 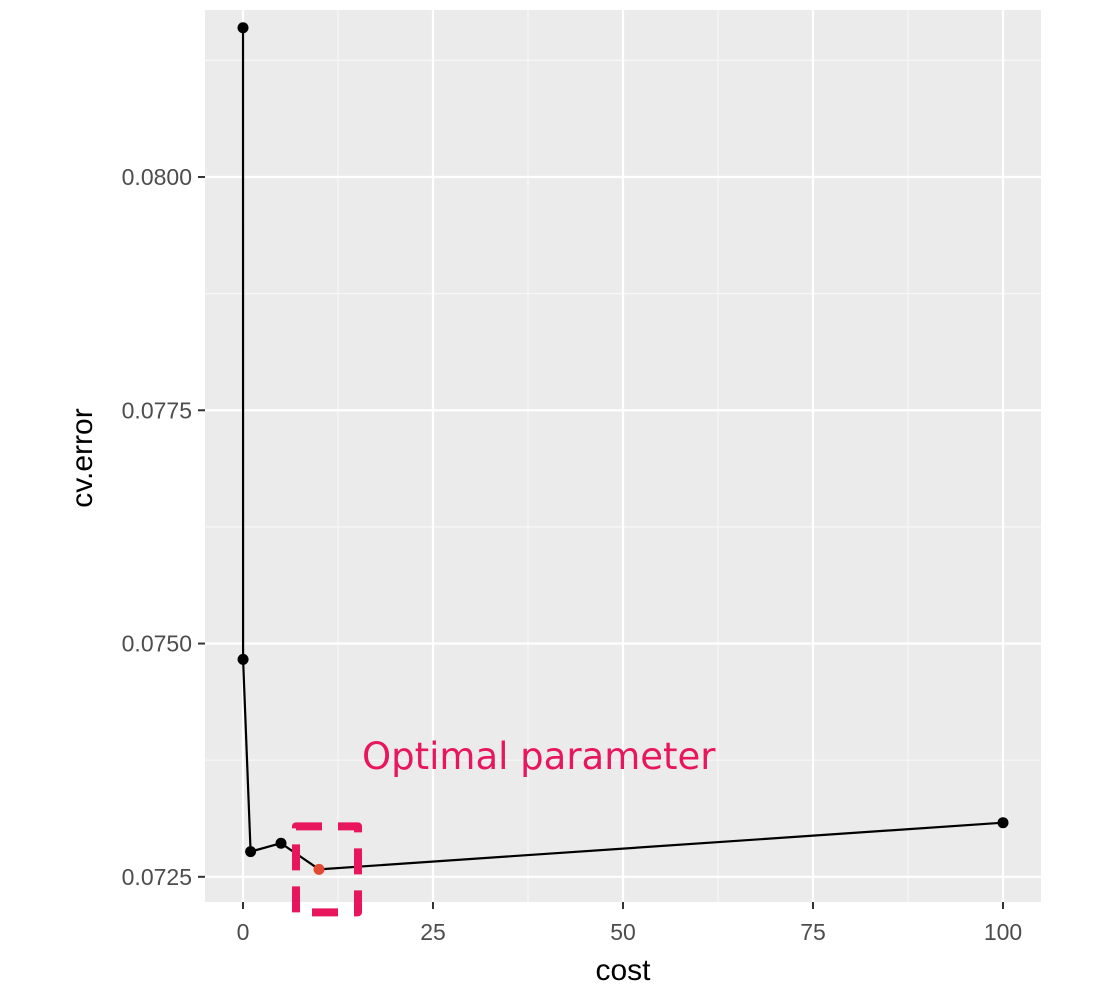 I want to click on x-tick-label: 0, so click(x=243, y=932).